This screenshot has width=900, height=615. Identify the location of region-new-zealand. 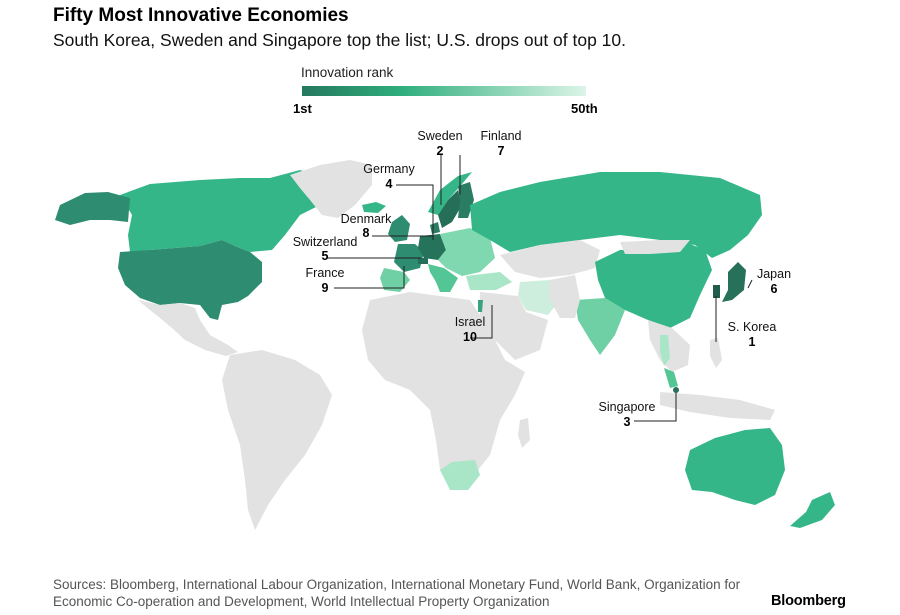
(812, 510).